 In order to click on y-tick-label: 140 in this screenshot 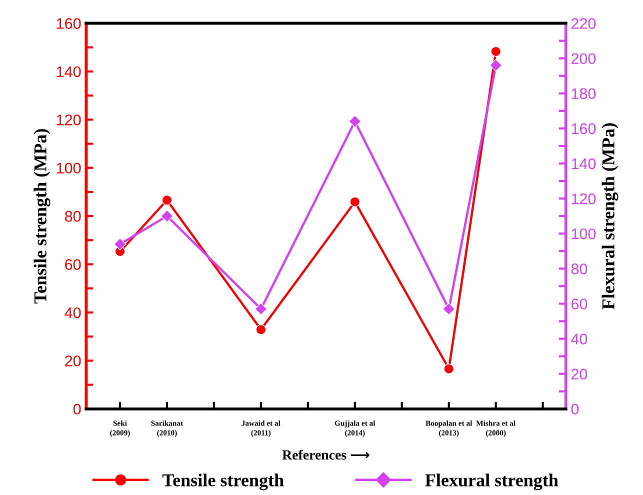, I will do `click(68, 72)`.